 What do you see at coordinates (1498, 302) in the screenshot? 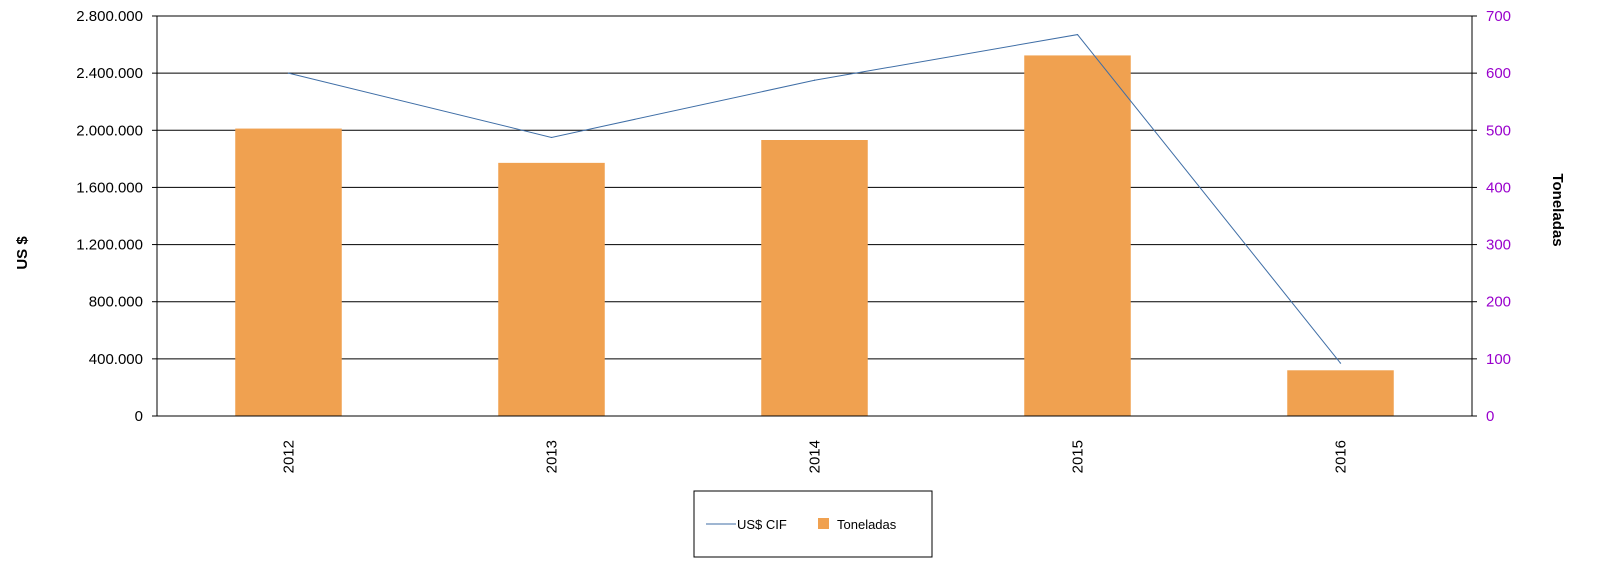
I see `right-tick-label: 200` at bounding box center [1498, 302].